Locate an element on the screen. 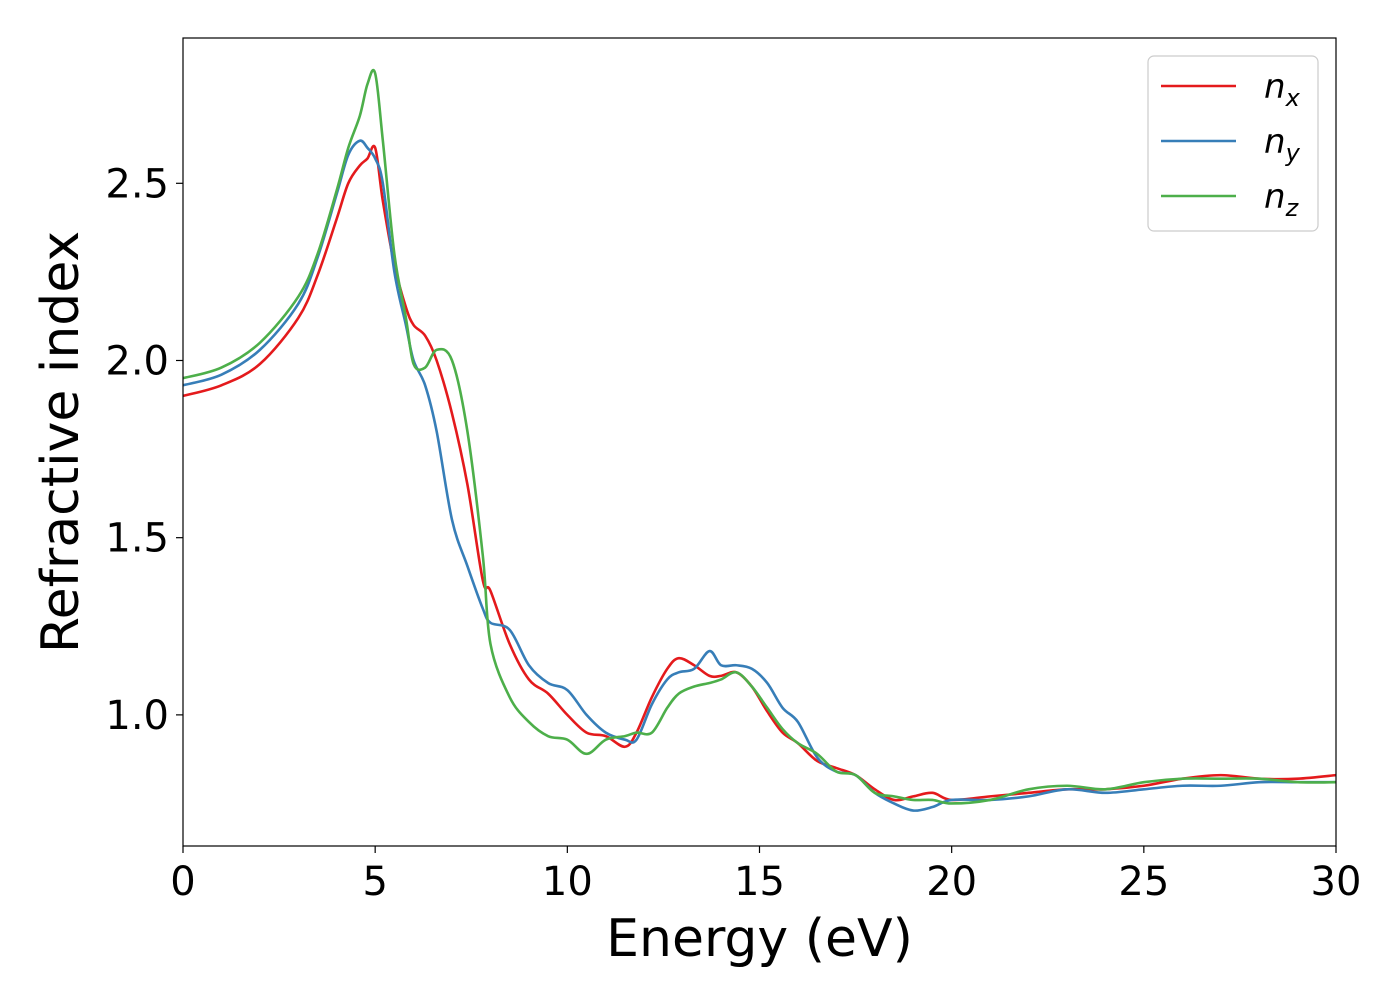 The width and height of the screenshot is (1400, 1000). x-tick-label: 10 is located at coordinates (567, 882).